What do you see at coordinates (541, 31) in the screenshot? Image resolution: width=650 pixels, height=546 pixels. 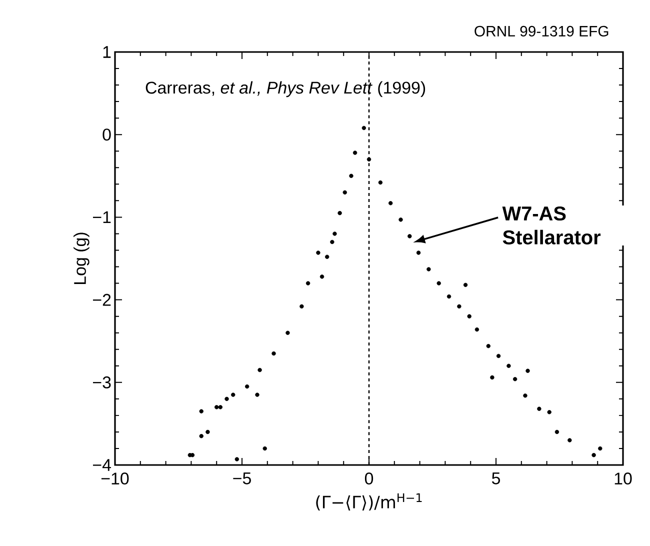 I see `text: ORNL 99-1319 EFG` at bounding box center [541, 31].